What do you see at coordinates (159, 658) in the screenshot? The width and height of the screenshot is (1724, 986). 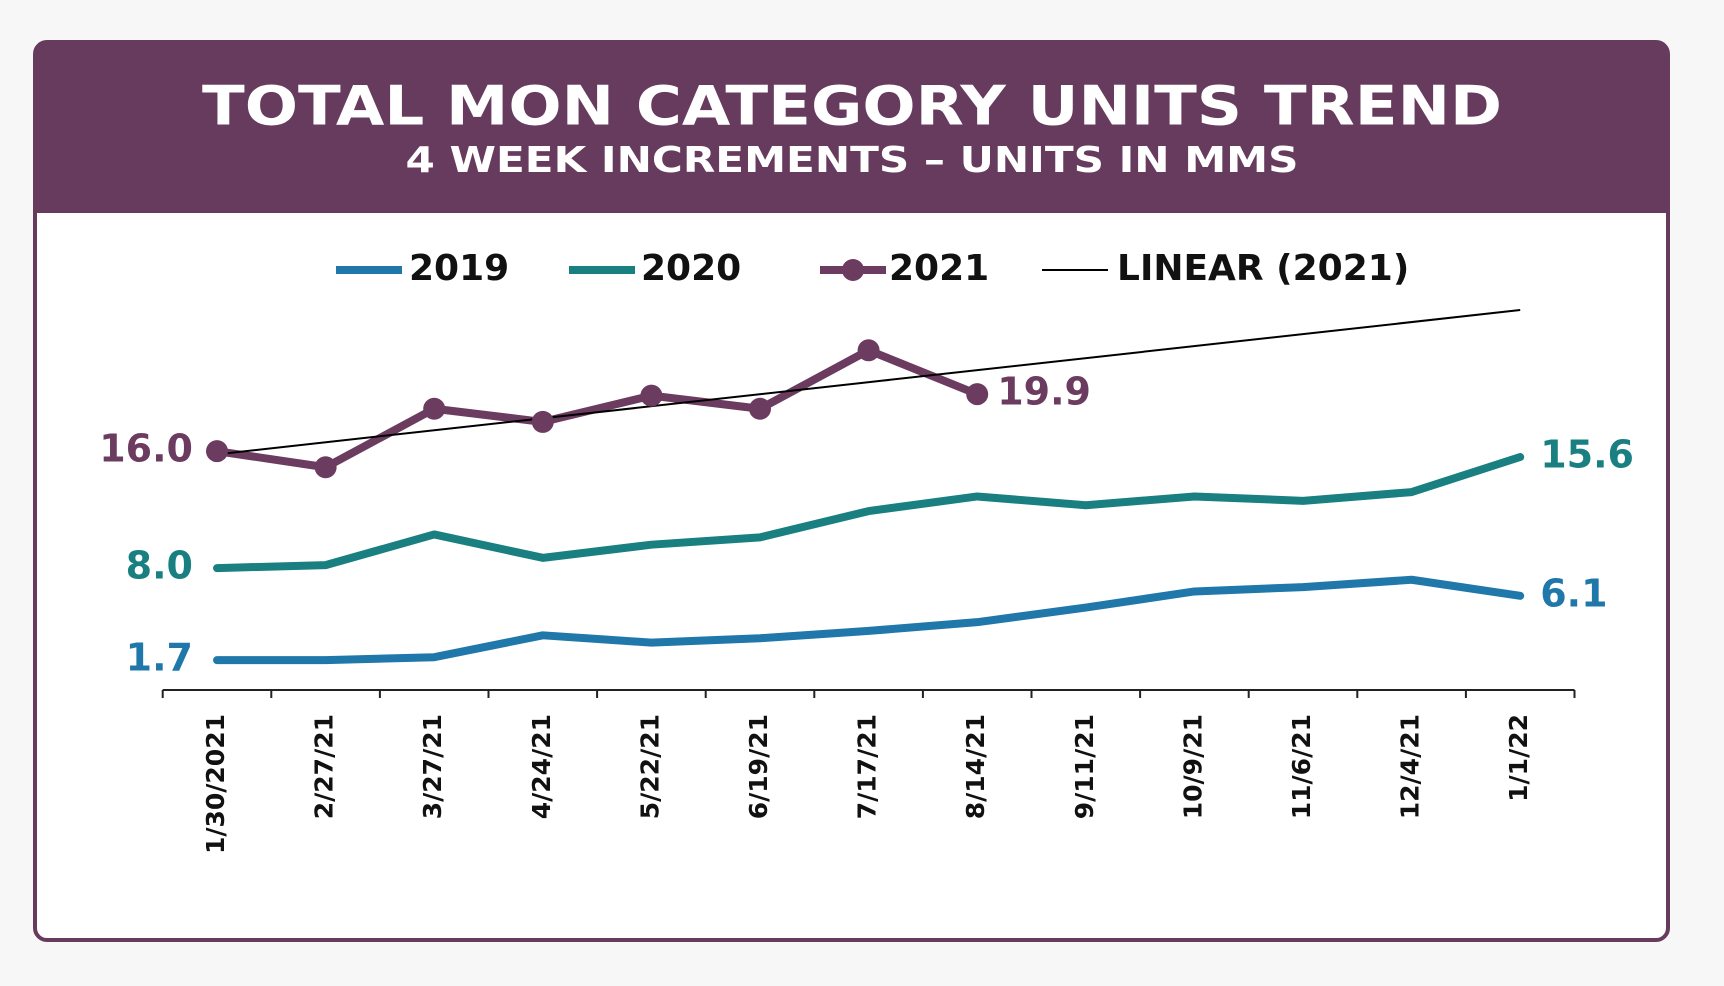 I see `data-label: 1.7` at bounding box center [159, 658].